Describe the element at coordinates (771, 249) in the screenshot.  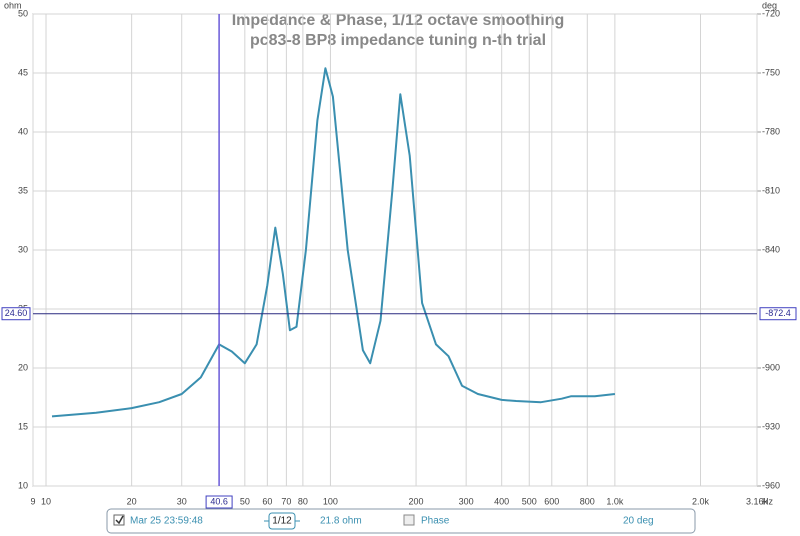
I see `y2-tick-label: -840` at that location.